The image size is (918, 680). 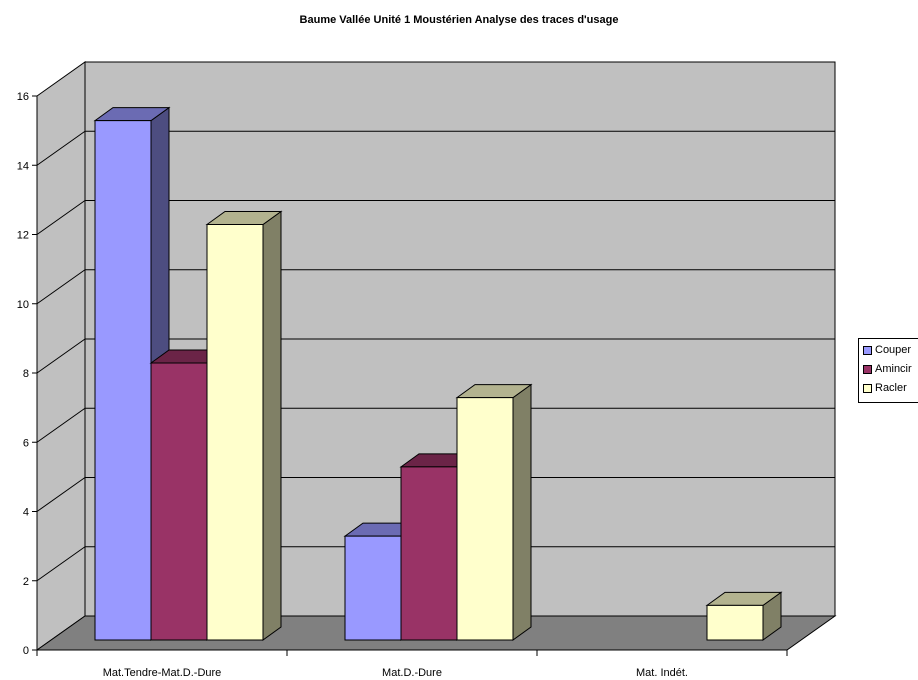 I want to click on y-tick-label: 8, so click(x=26, y=374).